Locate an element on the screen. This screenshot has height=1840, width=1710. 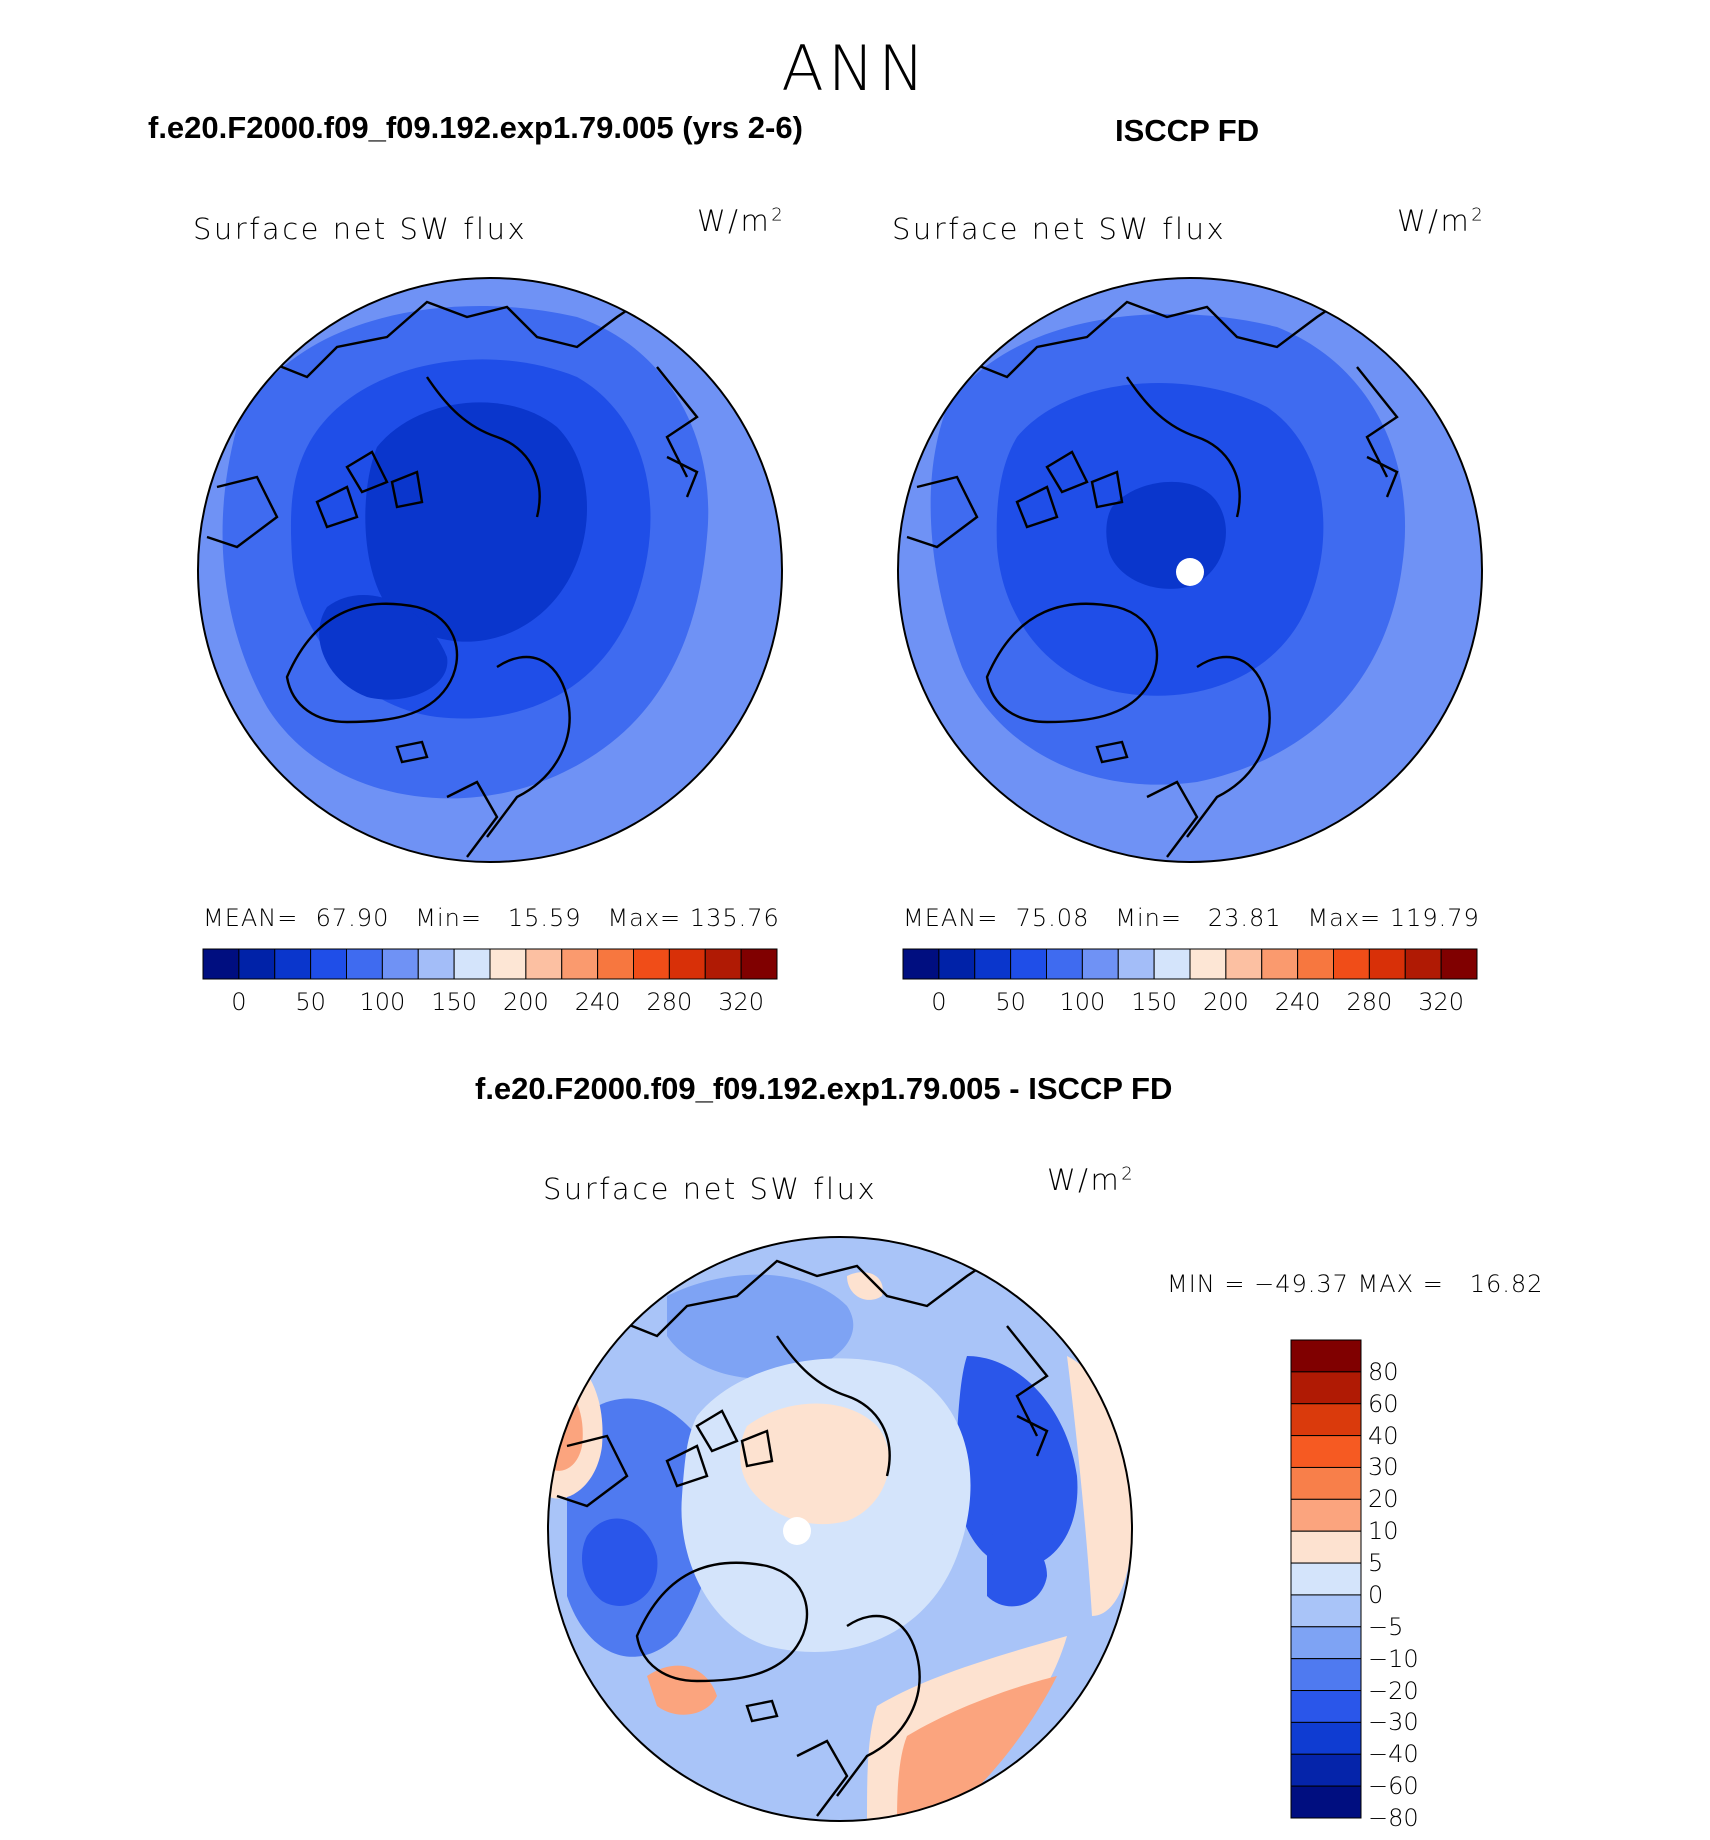
diff-colorbar-tick-label: −60 is located at coordinates (1393, 1786).